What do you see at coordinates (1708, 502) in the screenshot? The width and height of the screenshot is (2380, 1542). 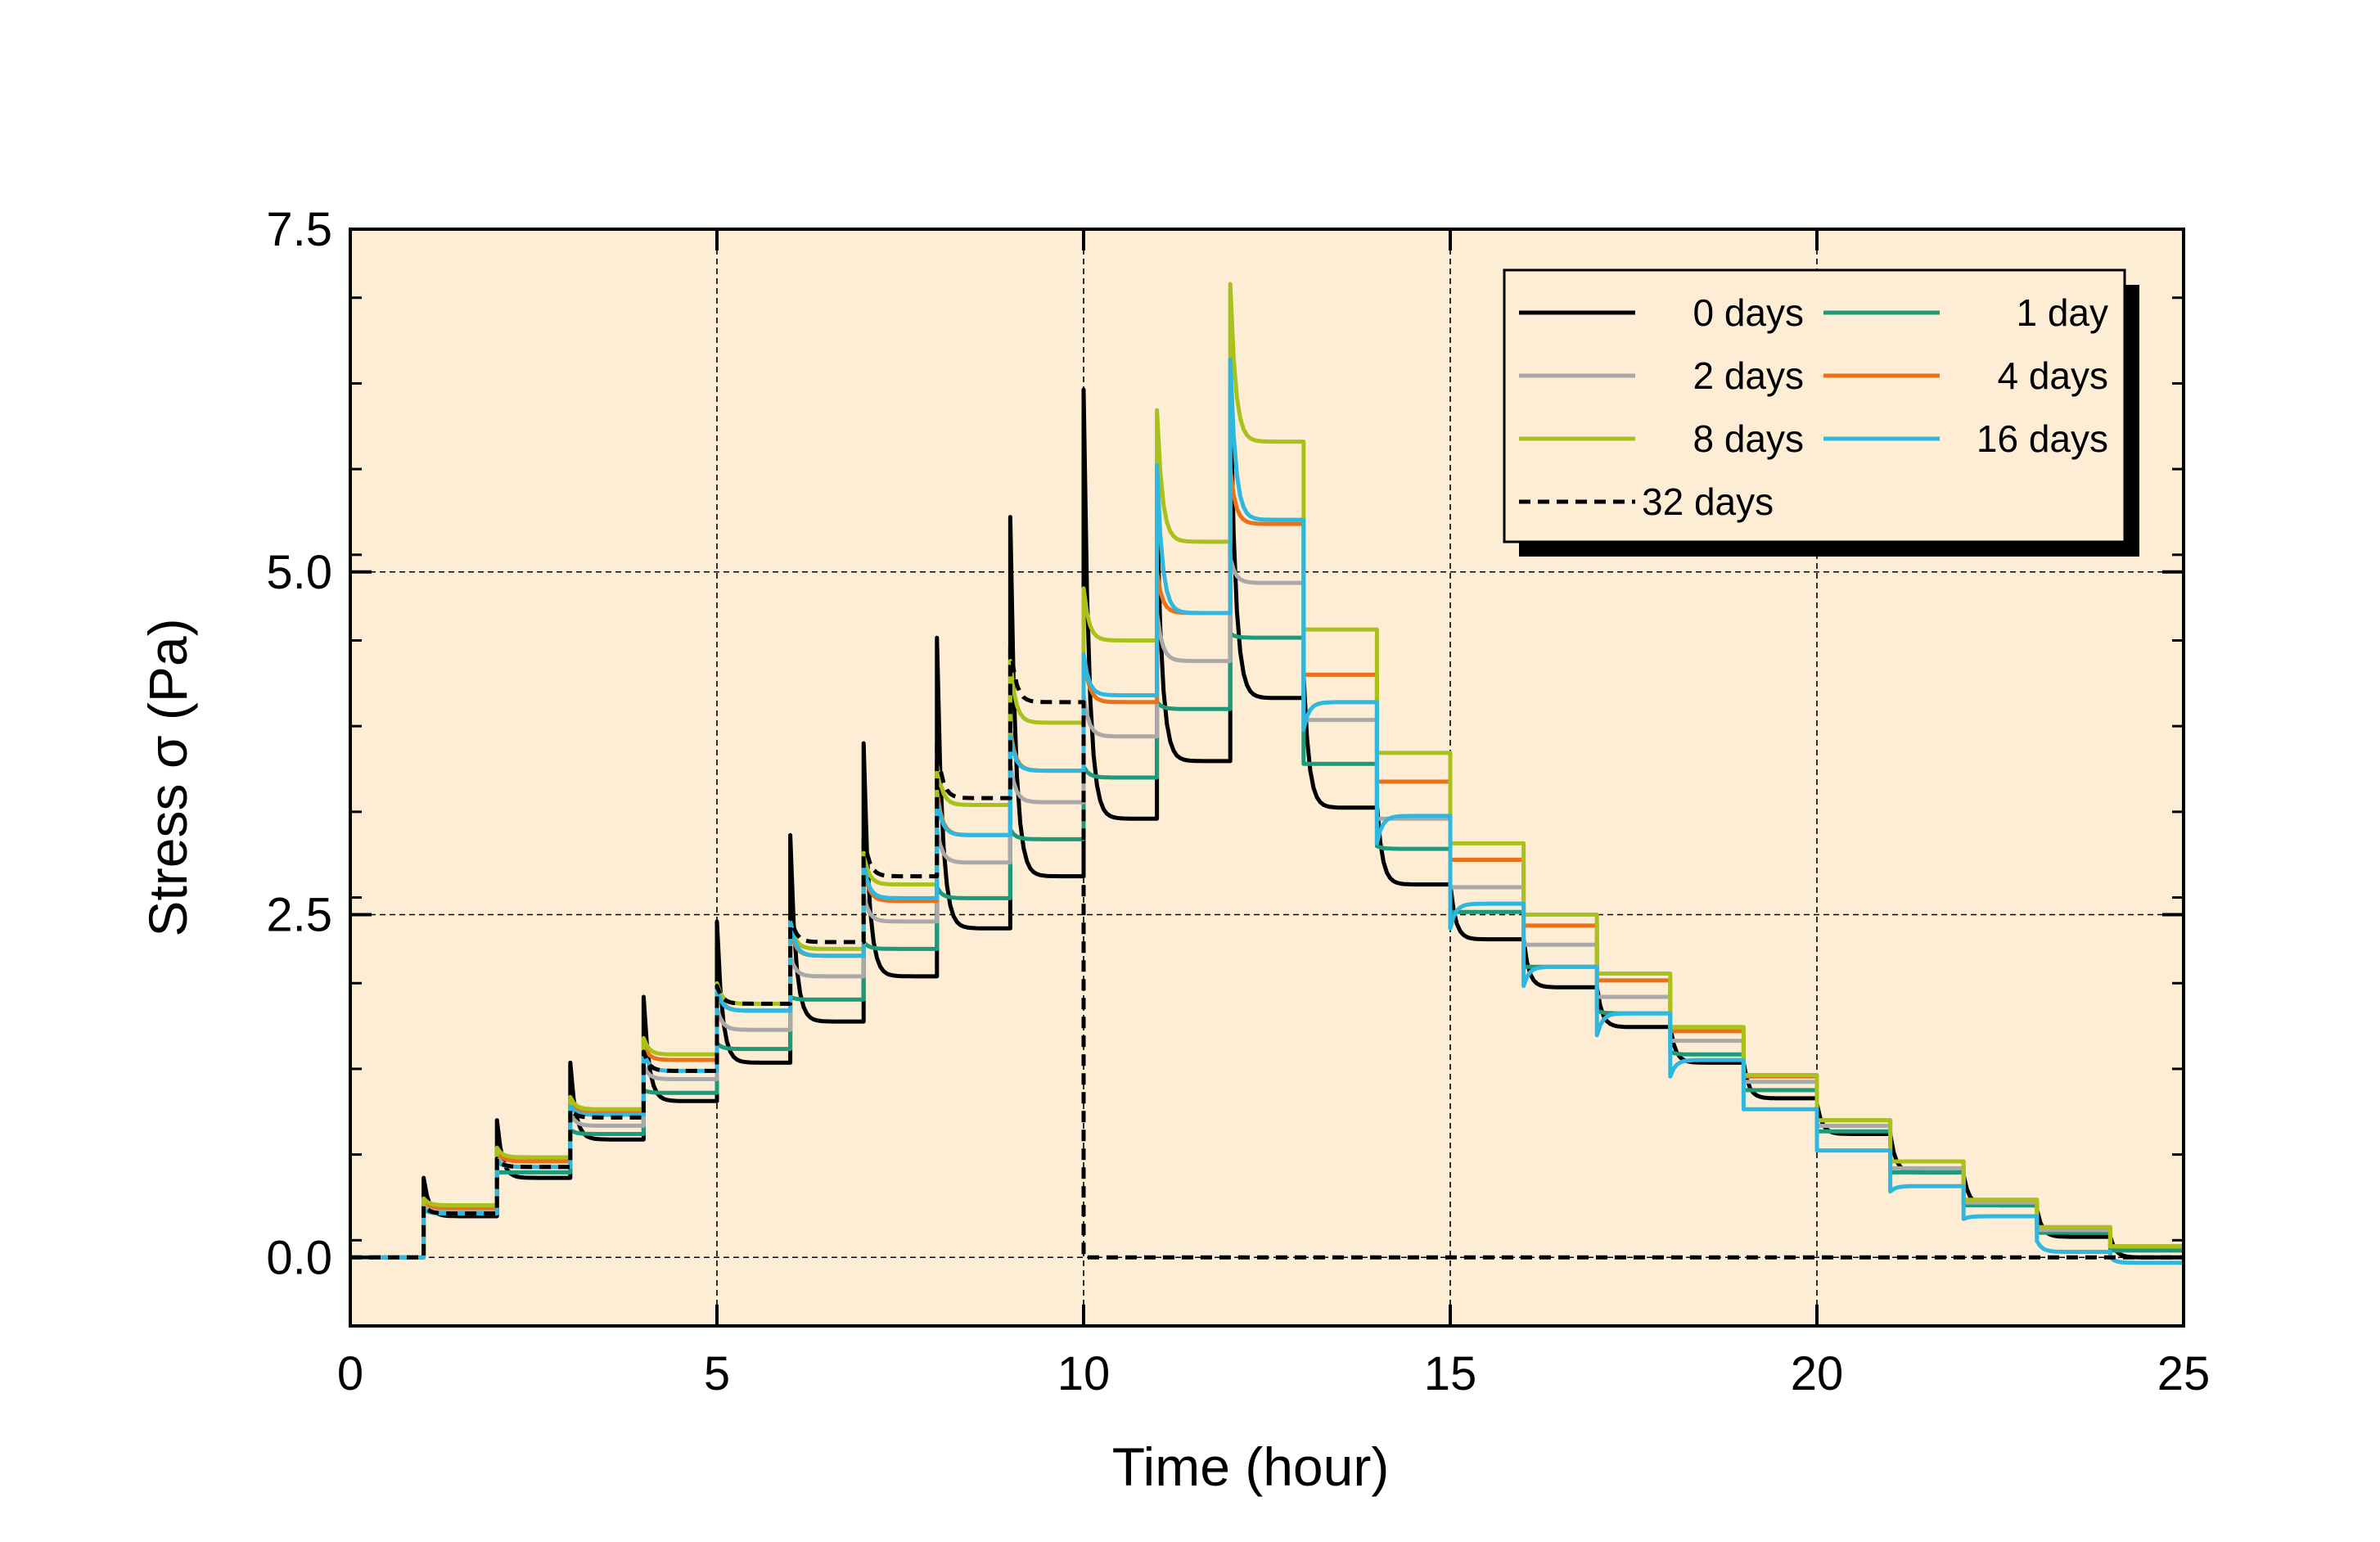 I see `series-32-days-legend-label: 32 days` at bounding box center [1708, 502].